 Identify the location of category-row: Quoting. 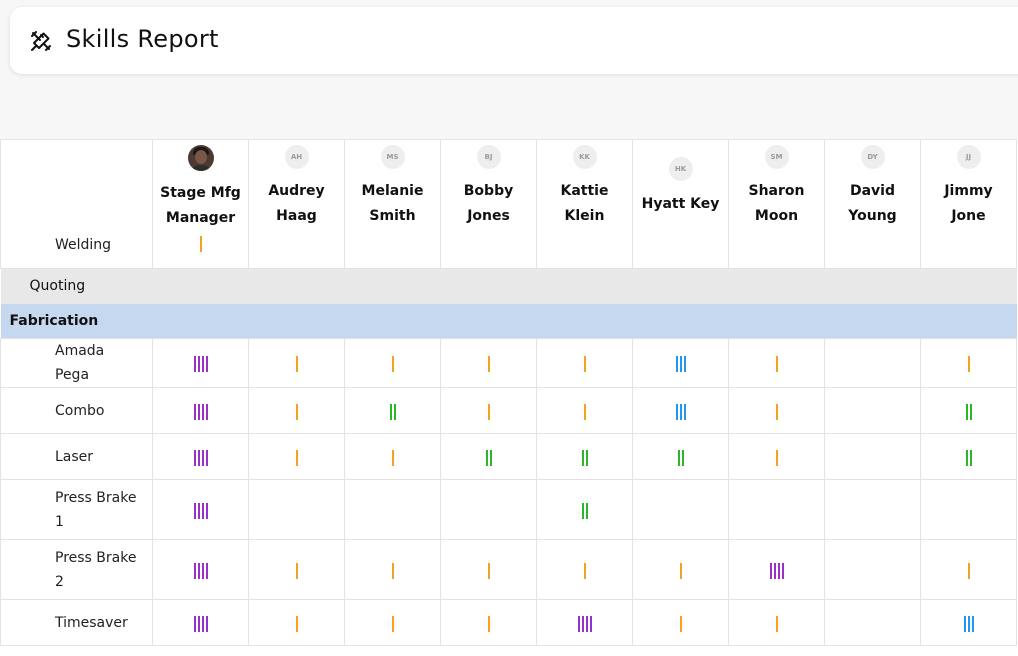
(508, 286).